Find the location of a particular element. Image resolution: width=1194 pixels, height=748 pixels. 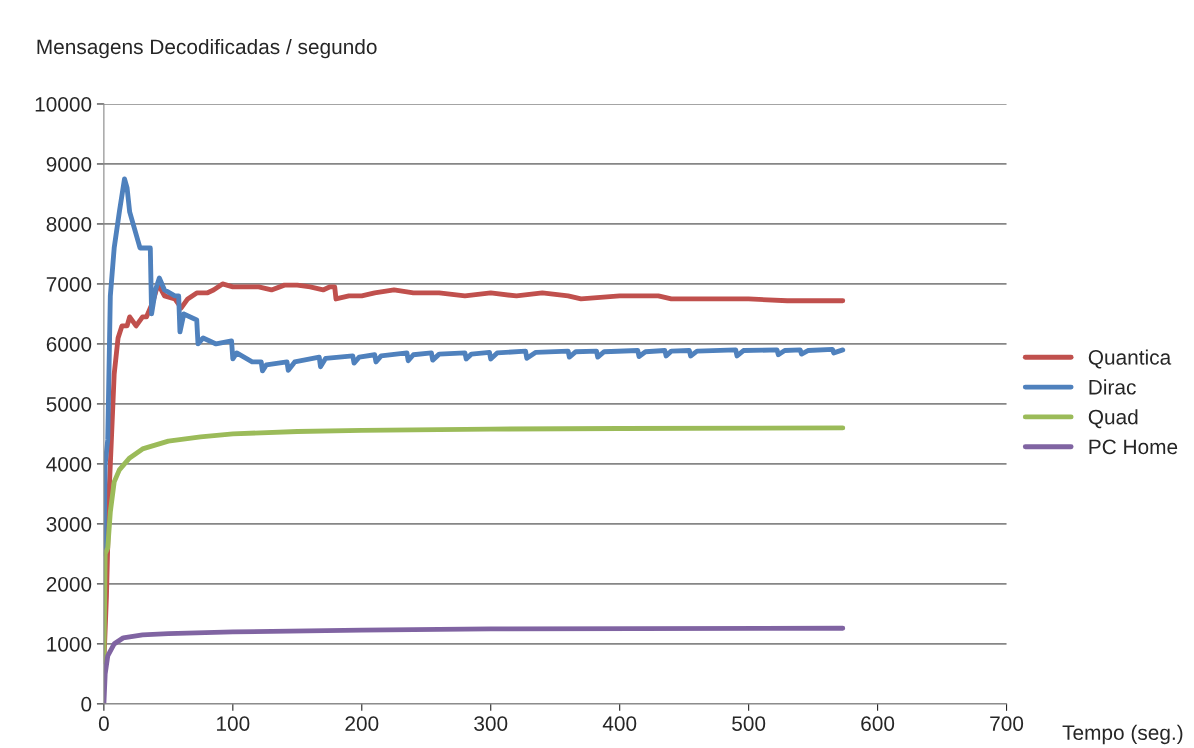

x-tick-label: 500 is located at coordinates (749, 723).